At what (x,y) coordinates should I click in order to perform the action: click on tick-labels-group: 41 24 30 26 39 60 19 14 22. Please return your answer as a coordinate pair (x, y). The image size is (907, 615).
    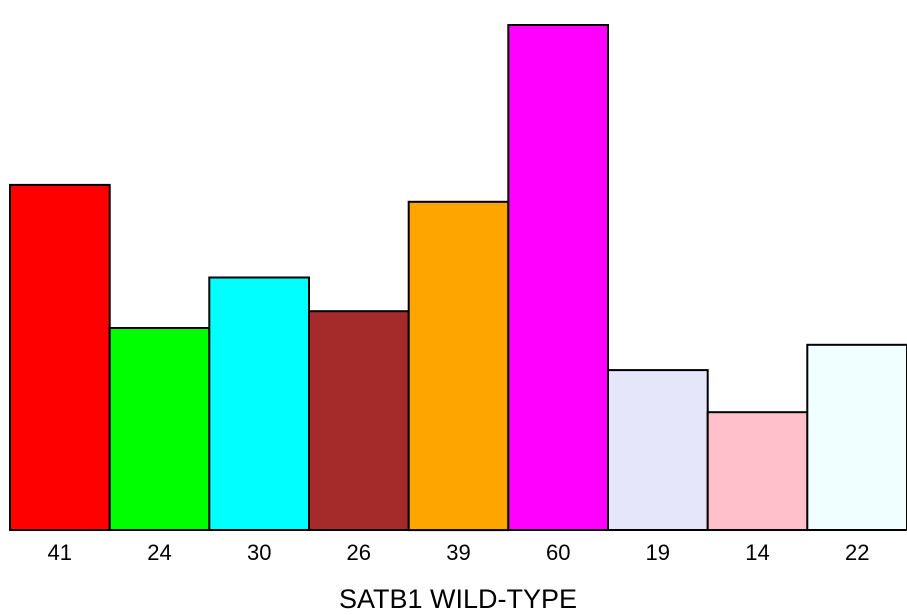
    Looking at the image, I should click on (459, 552).